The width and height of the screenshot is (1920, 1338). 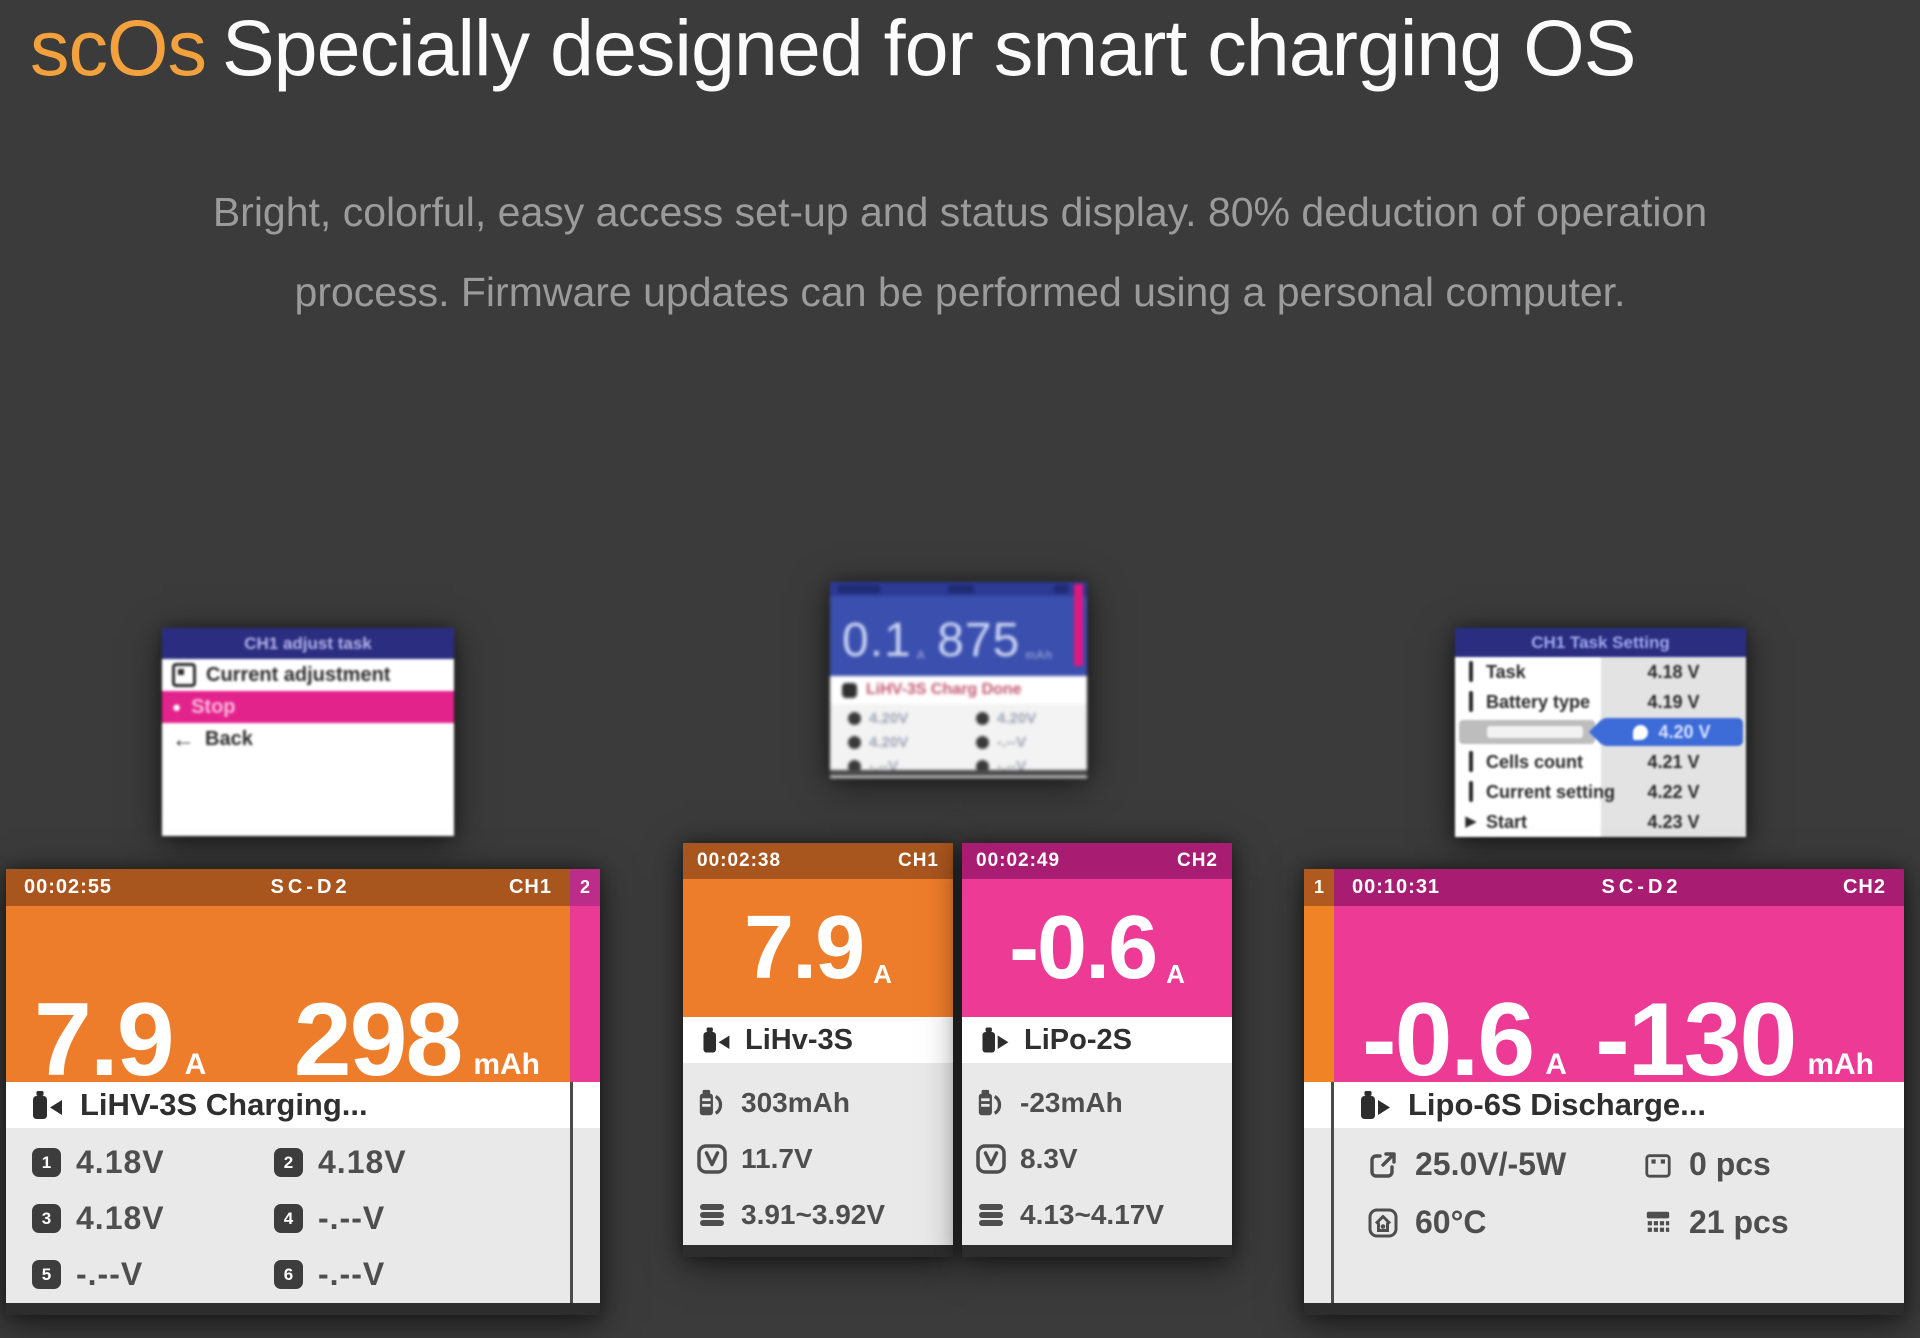 I want to click on counter-grid-icon, so click(x=1658, y=1223).